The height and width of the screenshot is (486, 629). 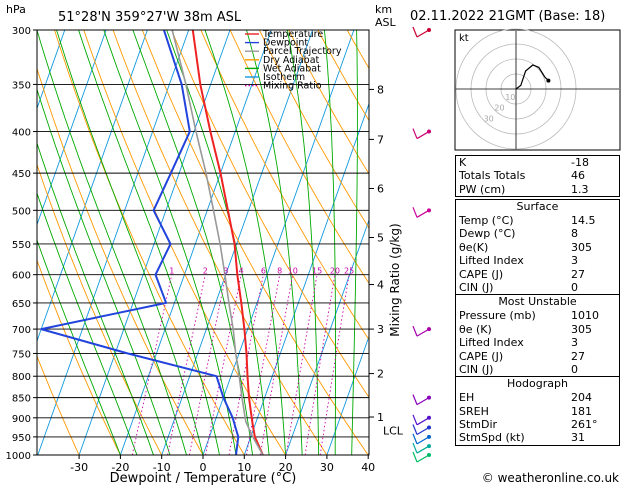 I want to click on hodograph-ring-label: 30, so click(x=489, y=118).